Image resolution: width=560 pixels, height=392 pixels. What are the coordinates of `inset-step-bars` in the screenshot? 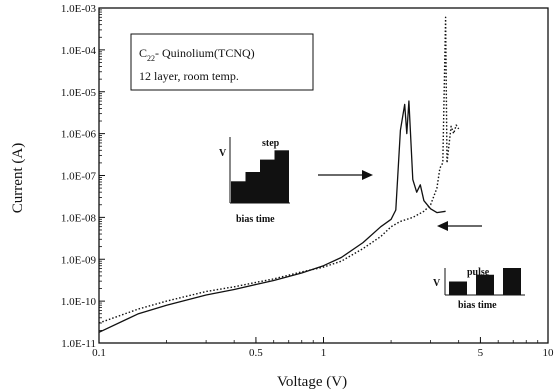 It's located at (260, 176).